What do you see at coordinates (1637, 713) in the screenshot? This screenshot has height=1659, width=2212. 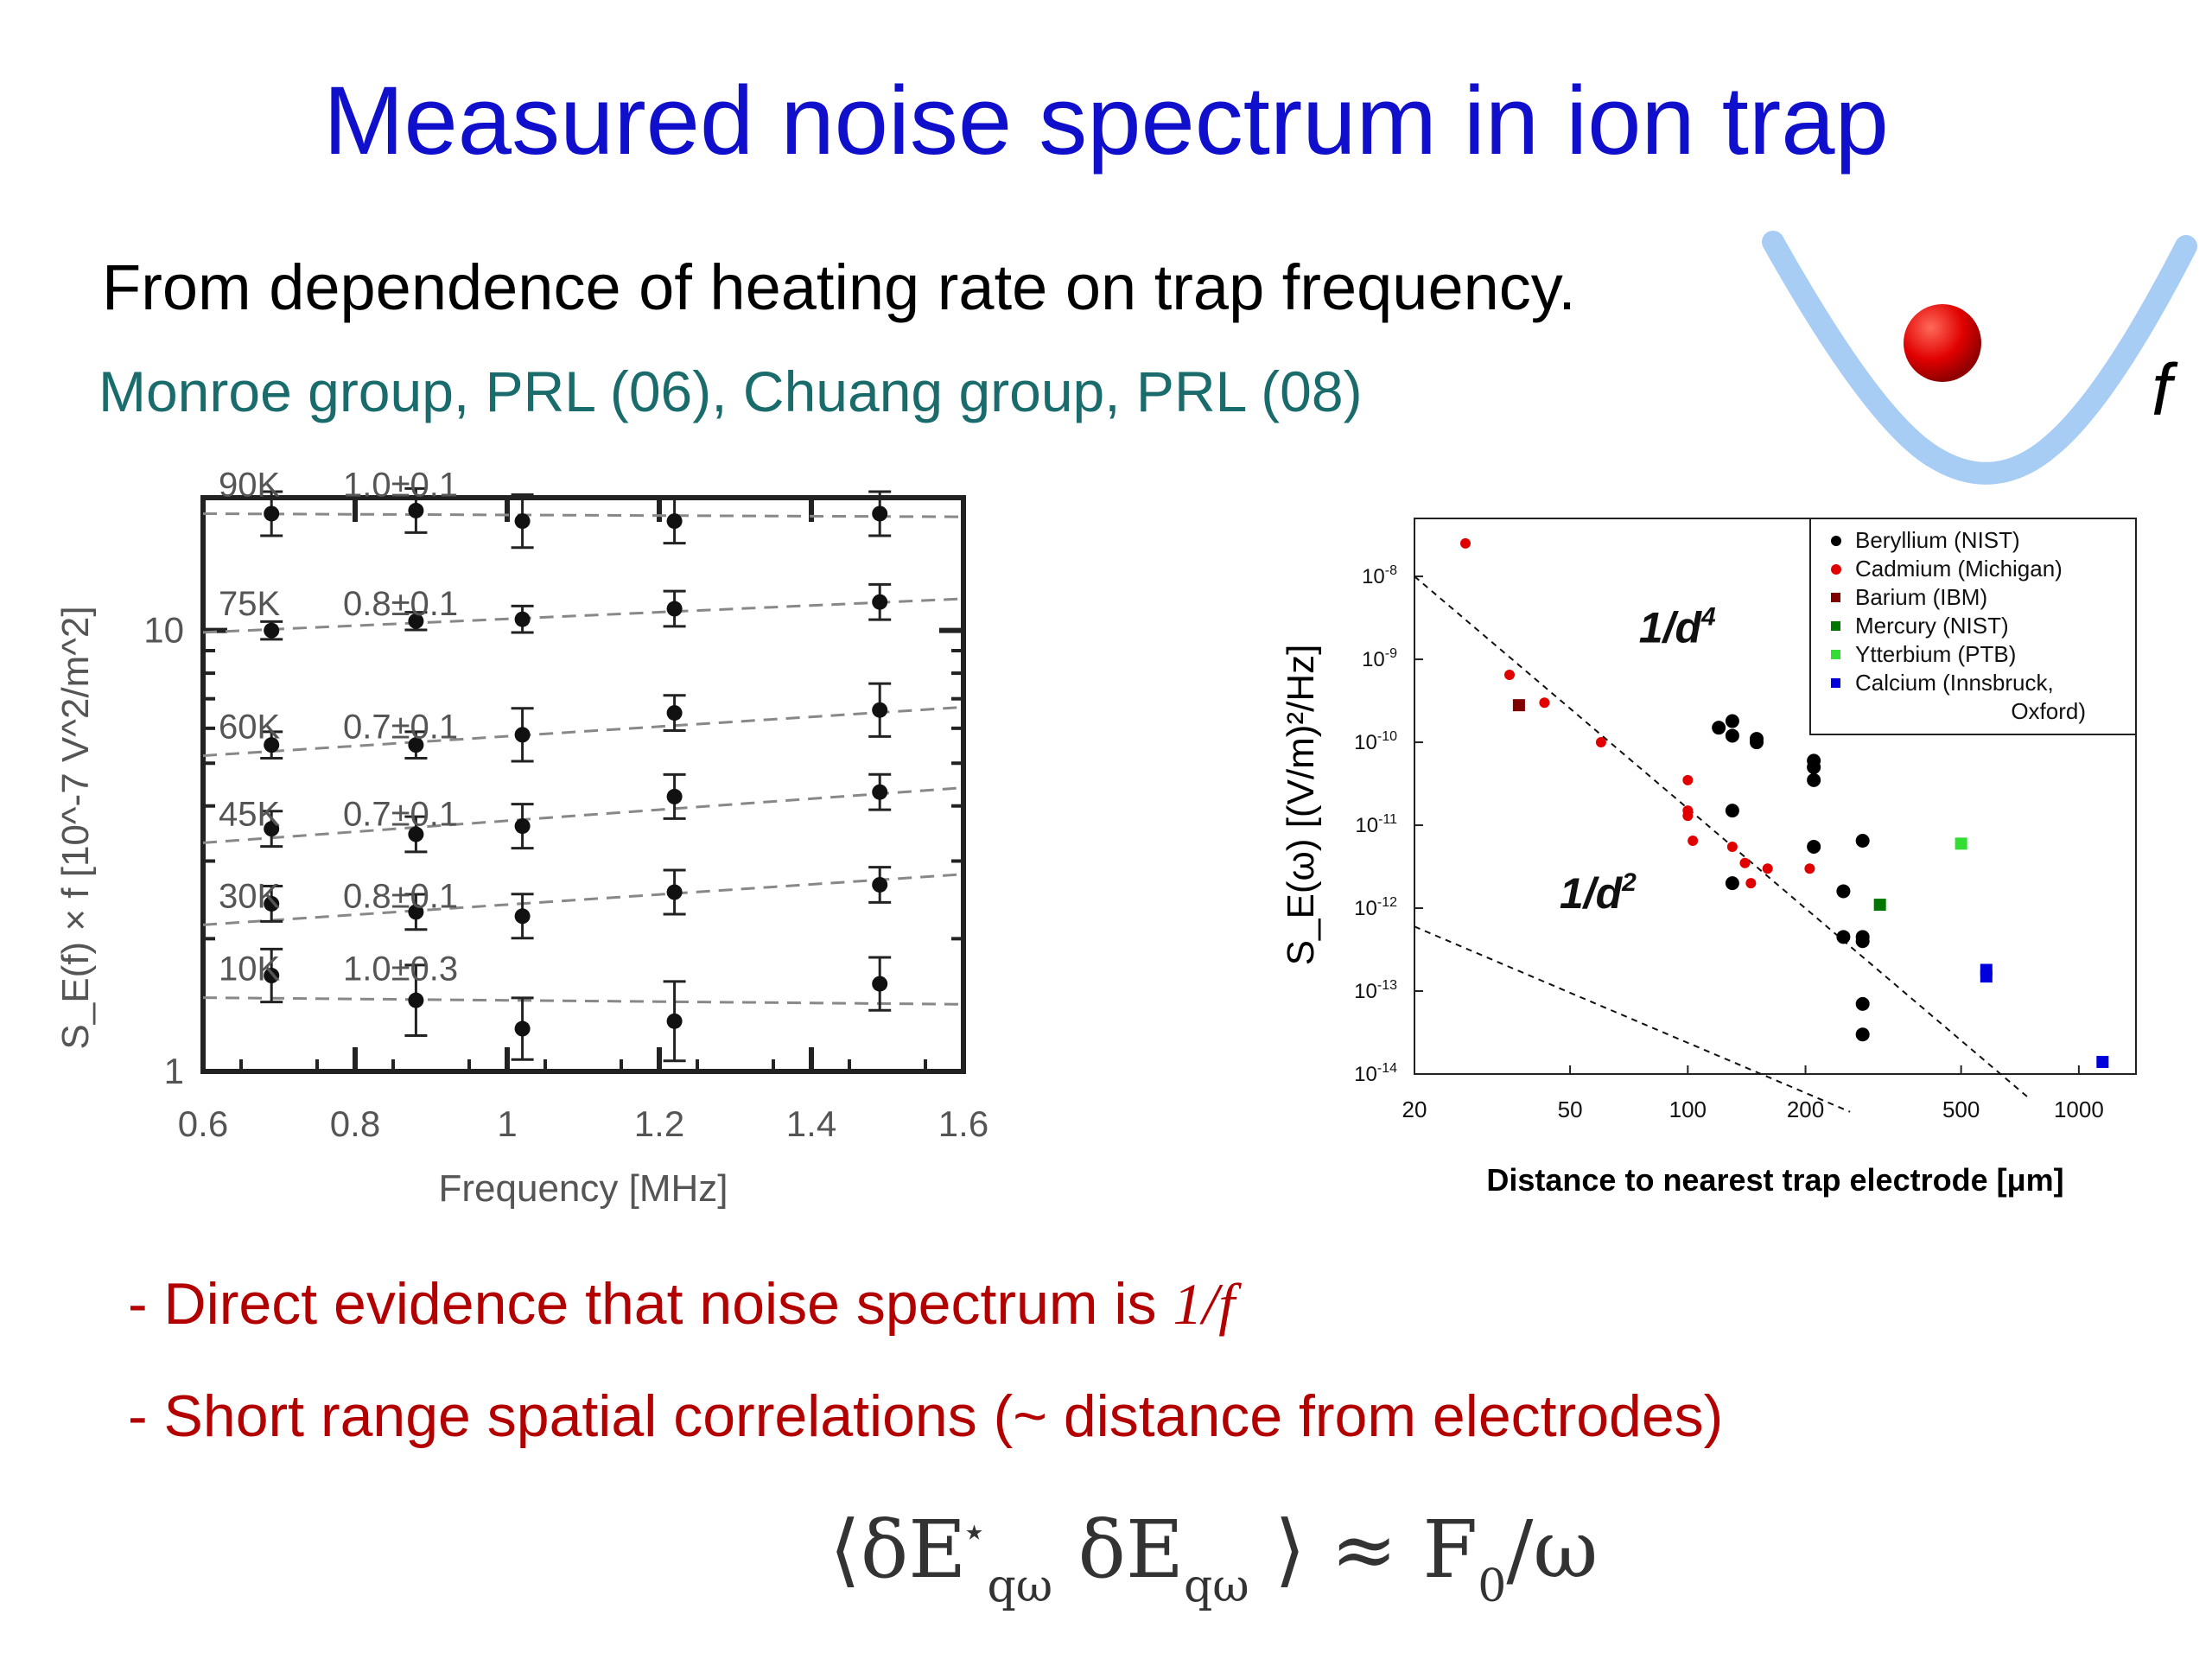 I see `series-Cadmium (Michigan)` at bounding box center [1637, 713].